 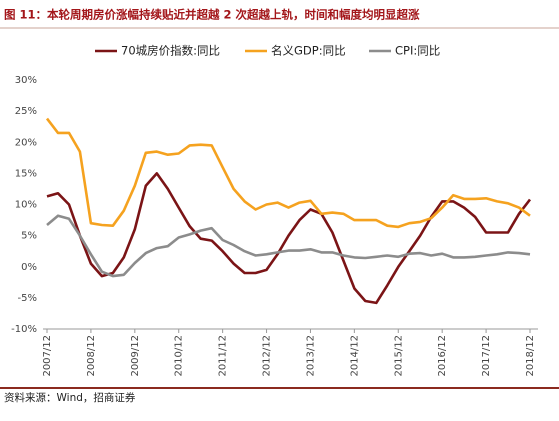 What do you see at coordinates (530, 356) in the screenshot?
I see `x-tick-label: 2018/12` at bounding box center [530, 356].